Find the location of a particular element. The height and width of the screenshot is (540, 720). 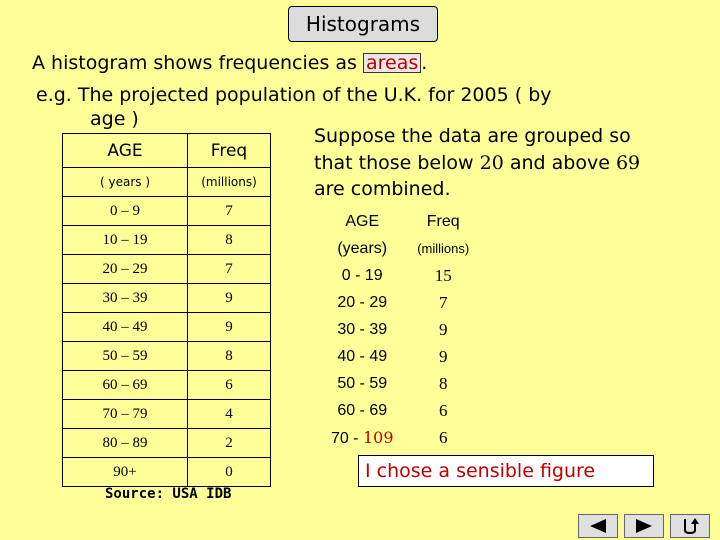

intro-text: A histogram shows frequencies as is located at coordinates (197, 63).